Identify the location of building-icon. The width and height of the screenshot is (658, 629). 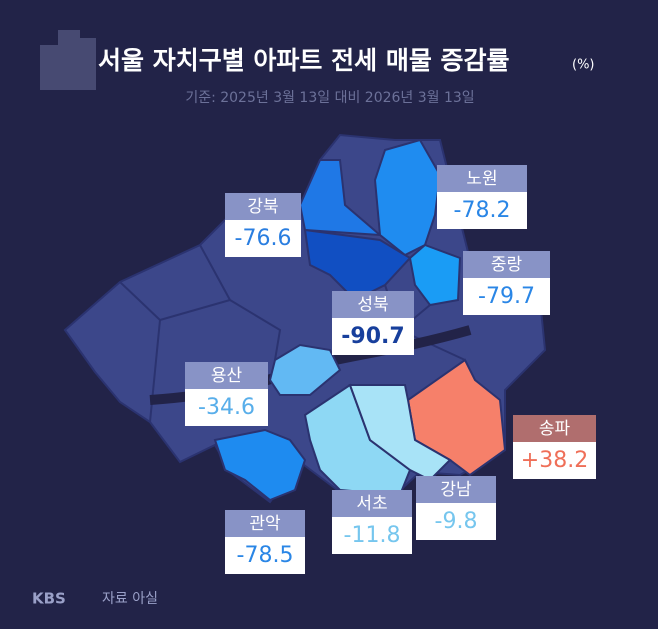
(68, 60).